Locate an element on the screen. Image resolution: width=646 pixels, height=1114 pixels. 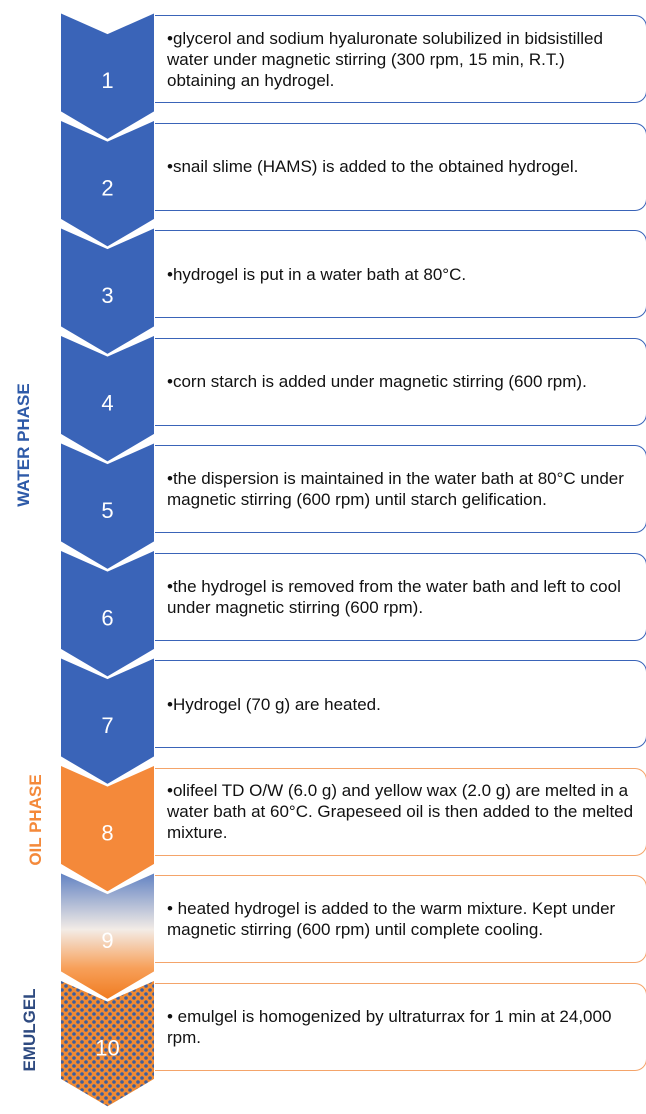
step-number: 7 is located at coordinates (107, 725).